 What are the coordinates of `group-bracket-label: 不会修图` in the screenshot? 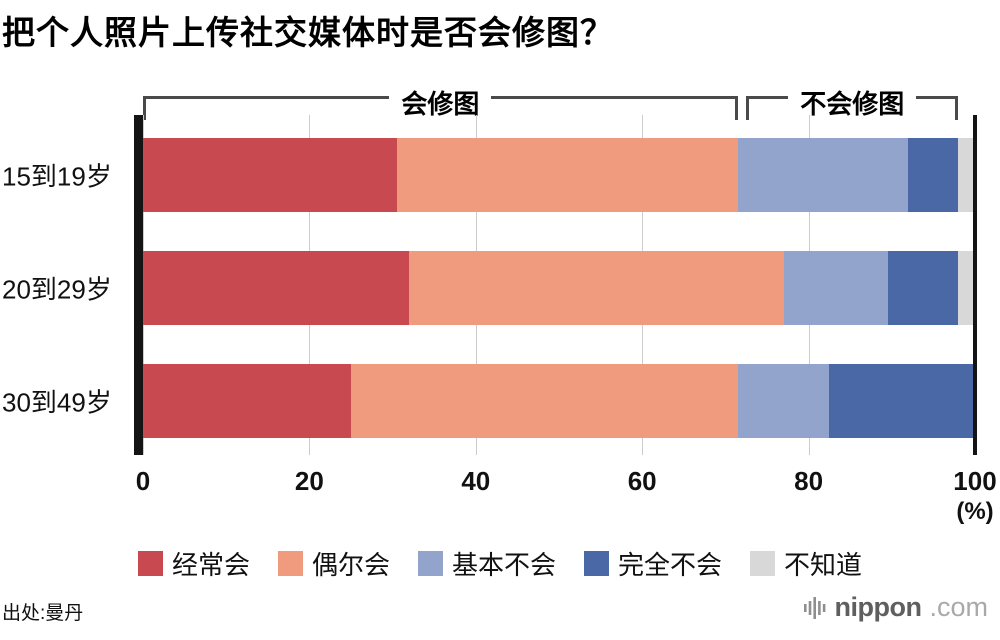 It's located at (852, 102).